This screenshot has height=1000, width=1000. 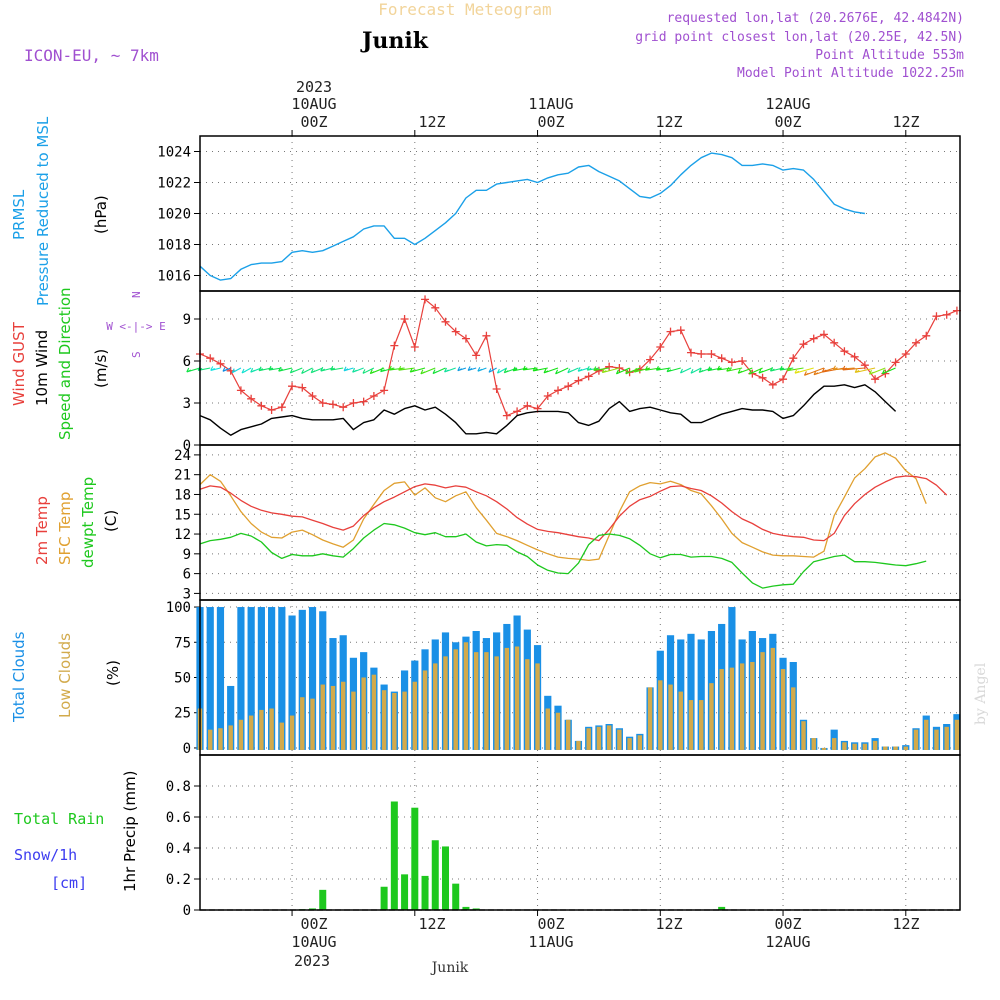 I want to click on wind-direction-label: Speed and Direction, so click(x=65, y=363).